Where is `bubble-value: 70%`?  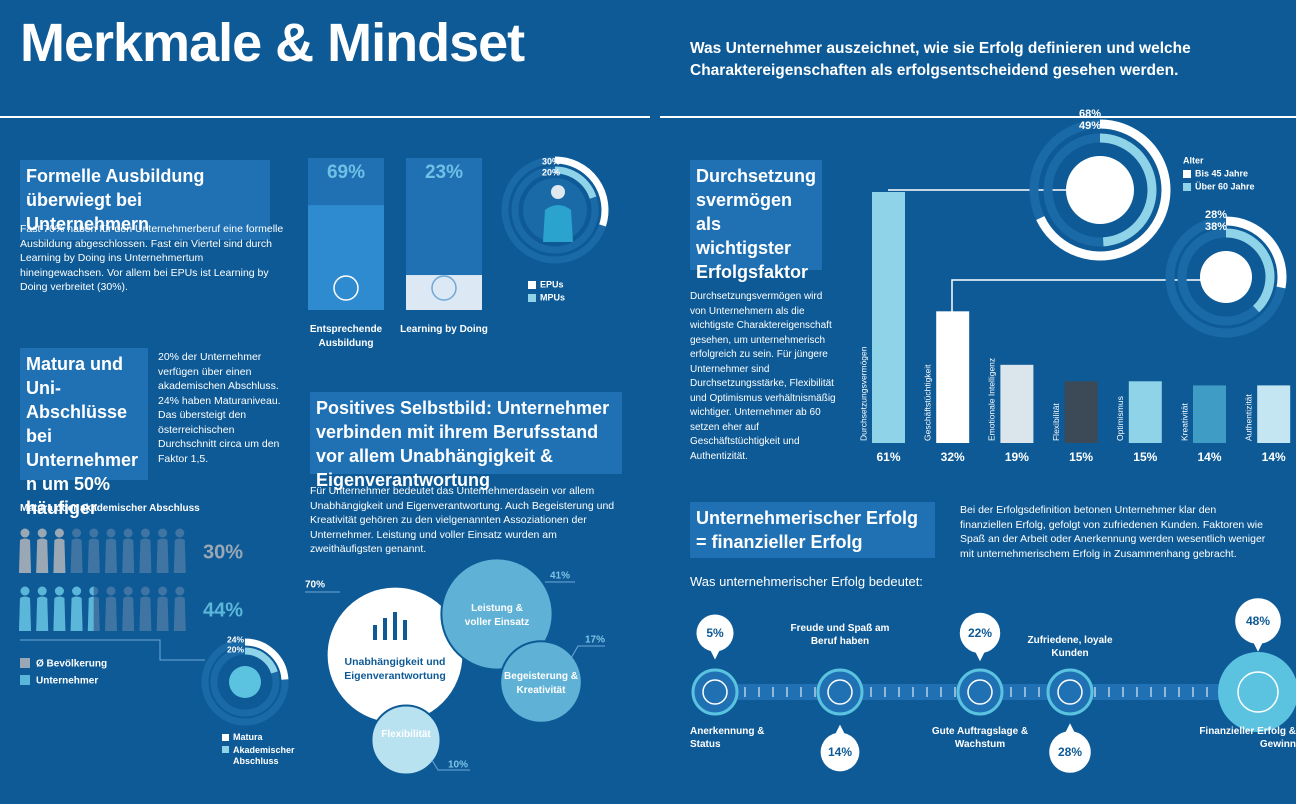
bubble-value: 70% is located at coordinates (315, 585).